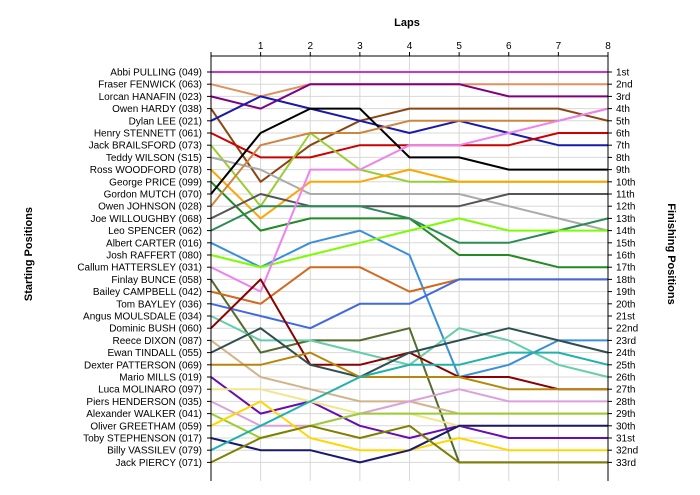  I want to click on x-tick-label: 2, so click(310, 46).